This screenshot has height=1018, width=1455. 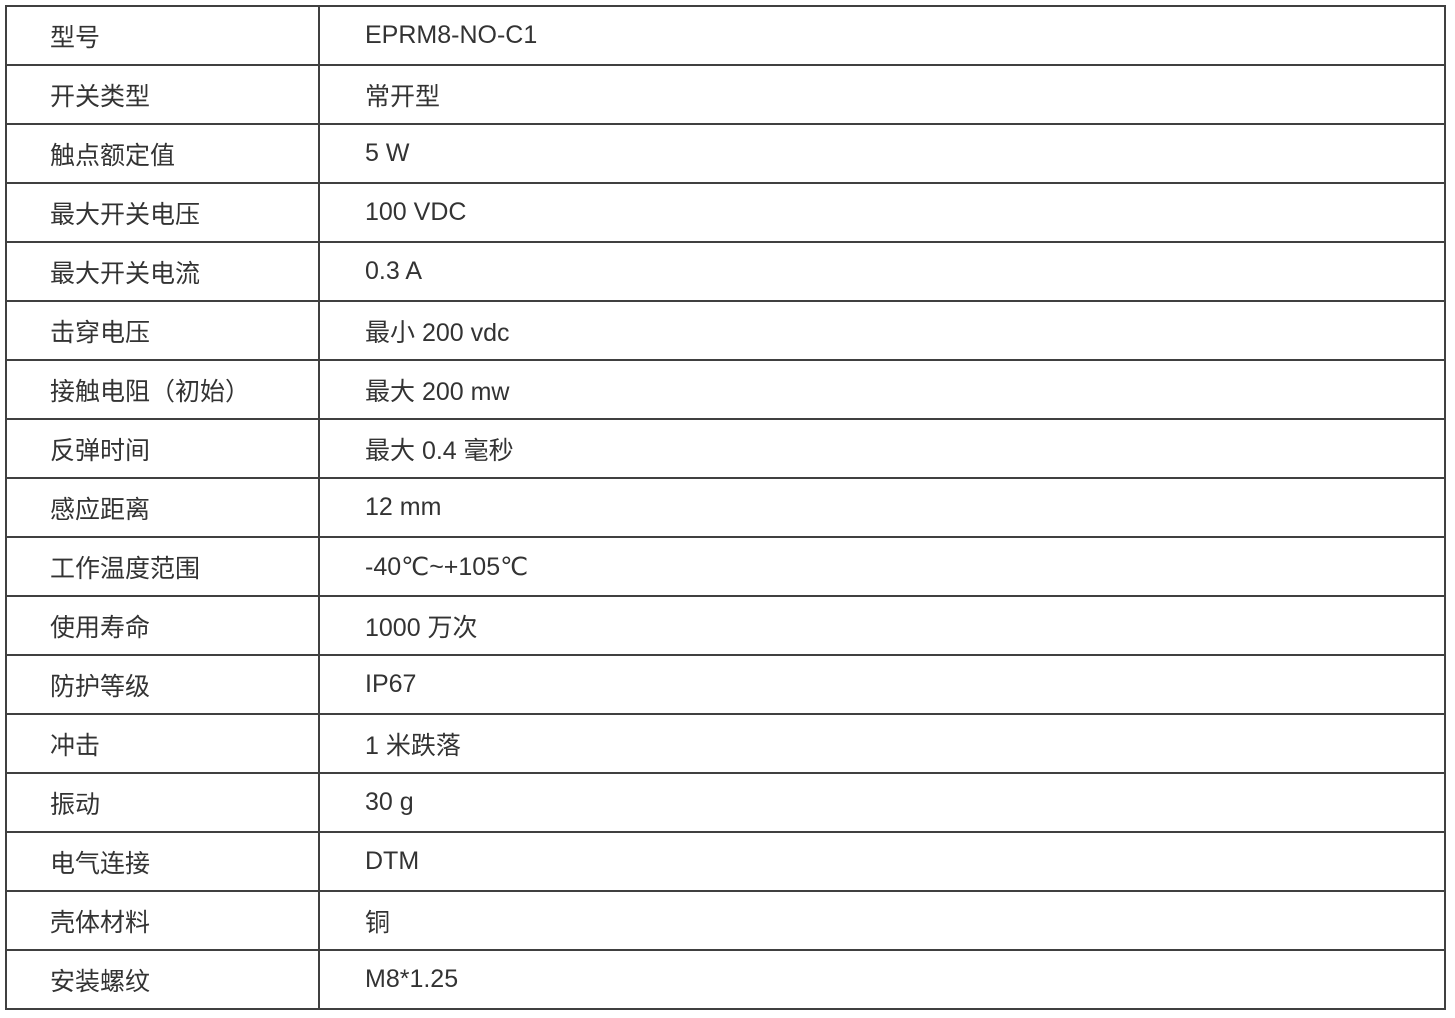 What do you see at coordinates (882, 625) in the screenshot?
I see `spec-value-cell: 1000 万次` at bounding box center [882, 625].